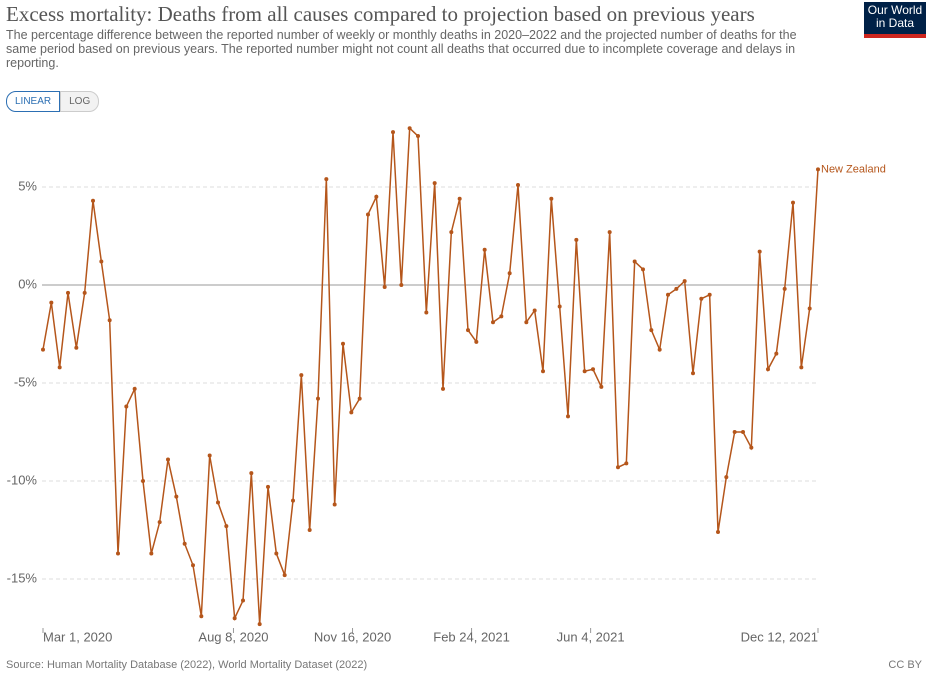 The image size is (934, 677). Describe the element at coordinates (33, 101) in the screenshot. I see `linear-button: LINEAR` at that location.